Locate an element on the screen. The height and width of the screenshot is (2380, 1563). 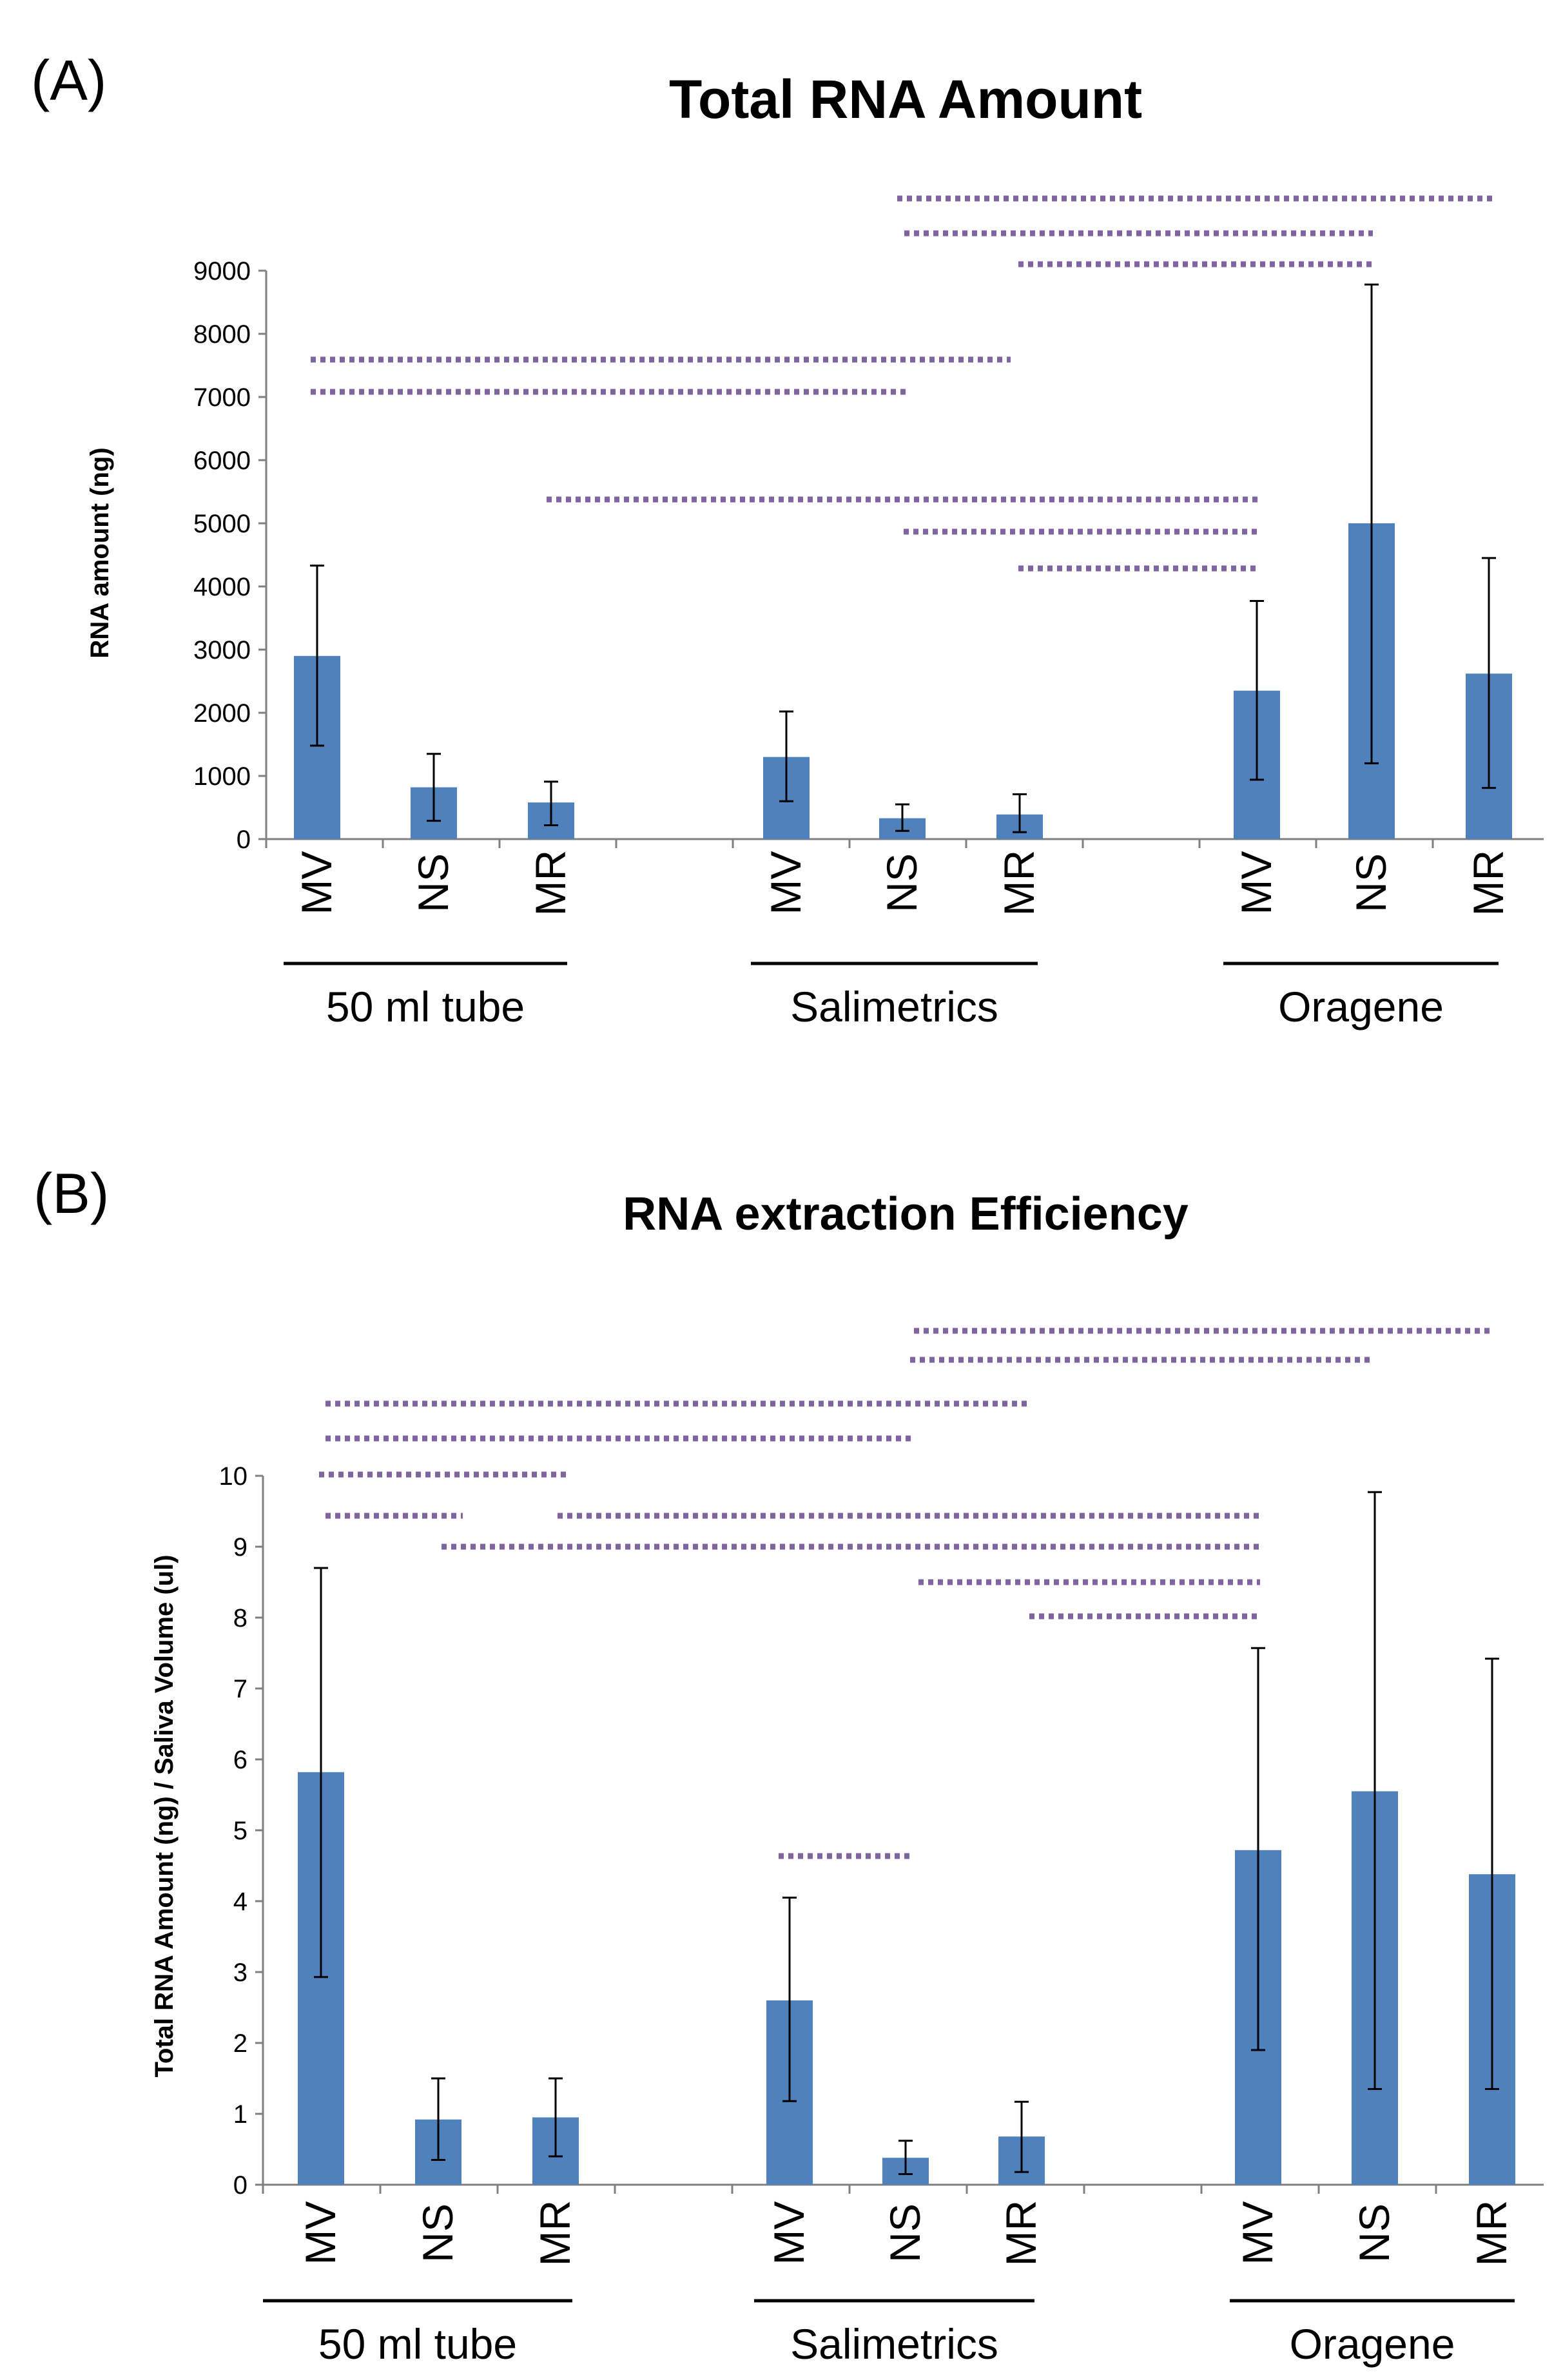
y-tick-label: 9000 is located at coordinates (222, 271).